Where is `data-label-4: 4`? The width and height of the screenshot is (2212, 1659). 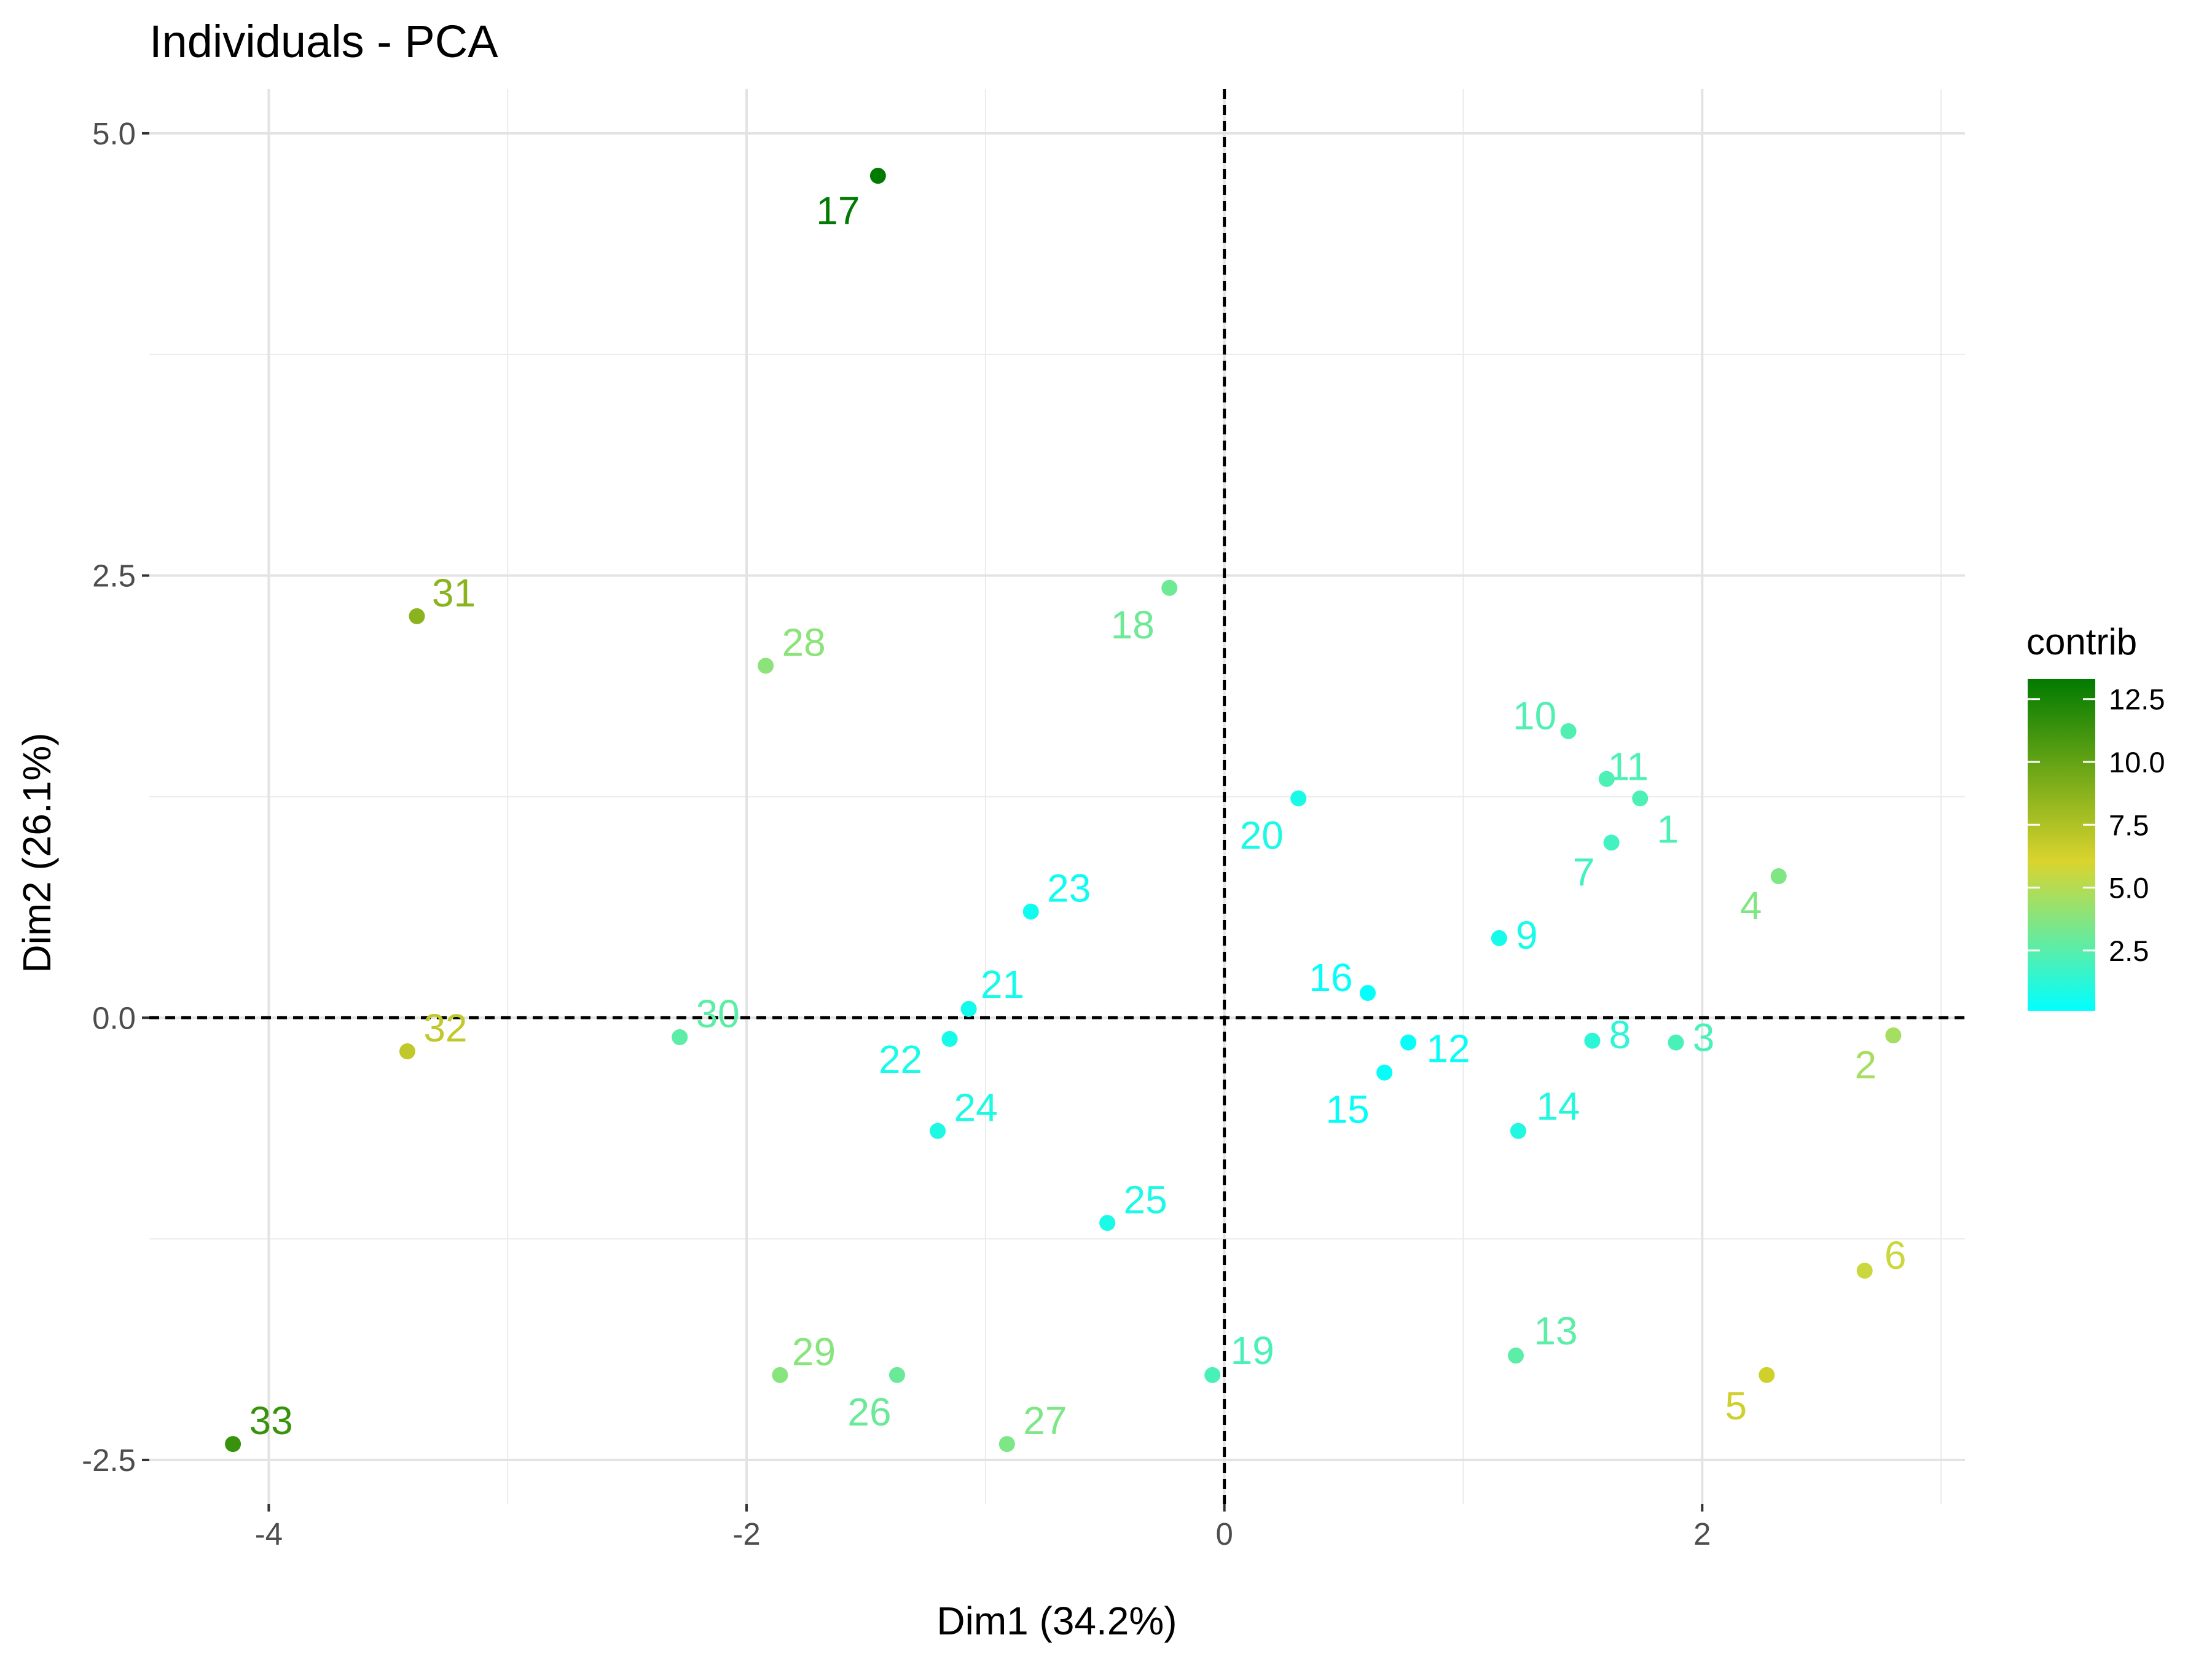
data-label-4: 4 is located at coordinates (1751, 906).